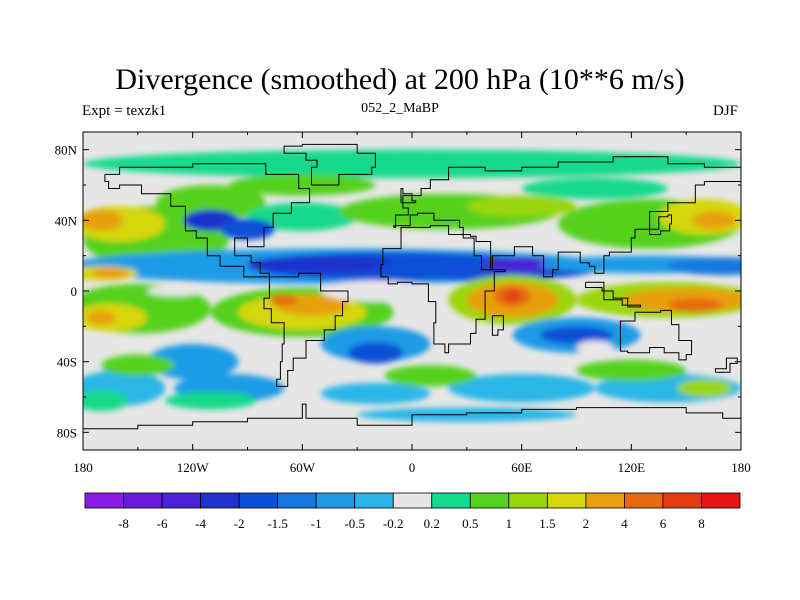 The image size is (800, 600). I want to click on x-tick-label-0: 180, so click(83, 467).